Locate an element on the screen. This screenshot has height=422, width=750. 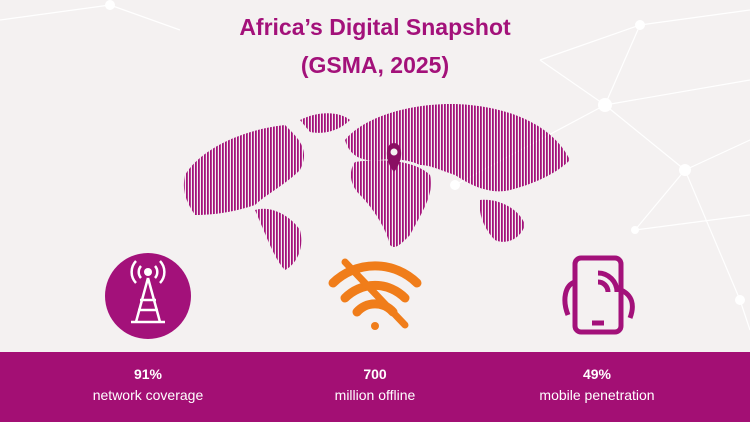
stat-label: million offline is located at coordinates (375, 395).